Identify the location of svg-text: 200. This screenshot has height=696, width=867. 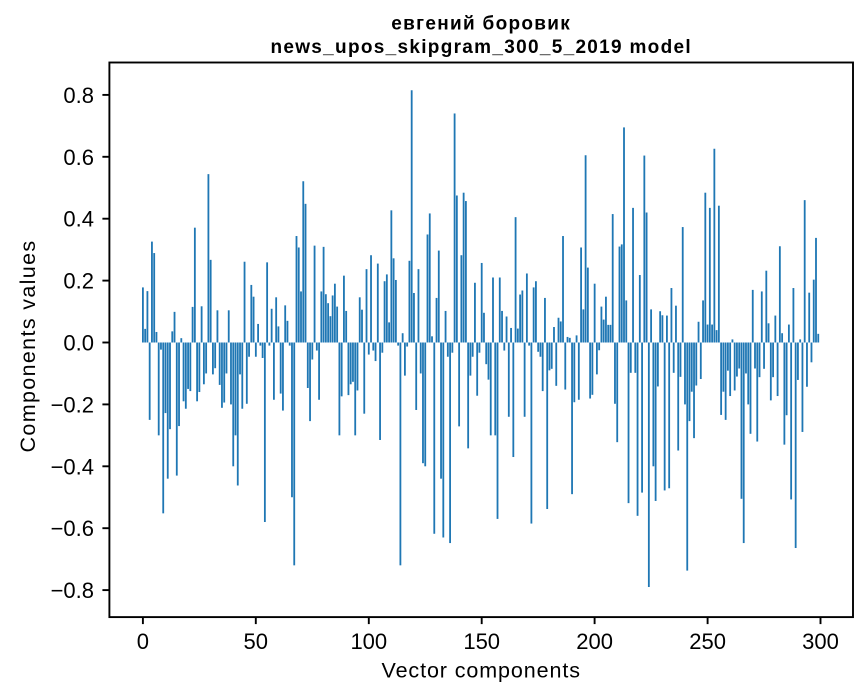
(594, 641).